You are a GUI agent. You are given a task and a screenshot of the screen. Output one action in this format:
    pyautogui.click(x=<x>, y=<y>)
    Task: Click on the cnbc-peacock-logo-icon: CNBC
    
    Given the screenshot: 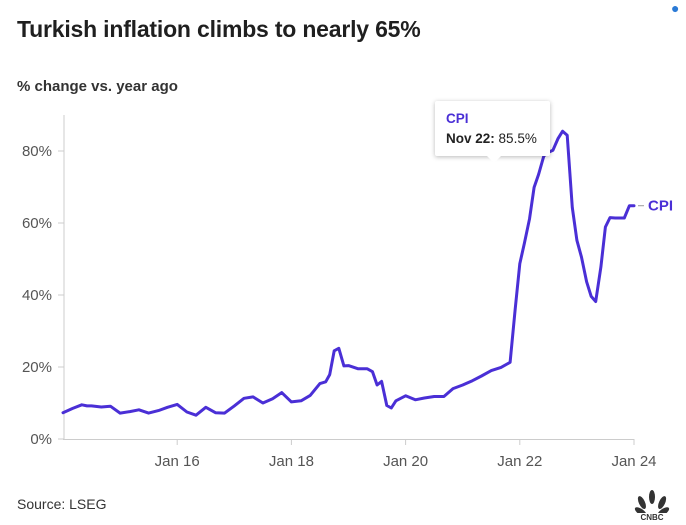 What is the action you would take?
    pyautogui.click(x=652, y=506)
    